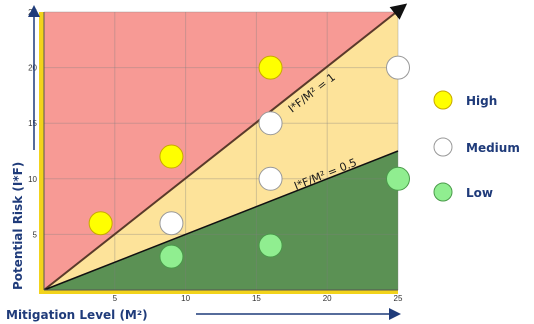 Image resolution: width=534 pixels, height=324 pixels. What do you see at coordinates (443, 192) in the screenshot?
I see `legend-marker-low` at bounding box center [443, 192].